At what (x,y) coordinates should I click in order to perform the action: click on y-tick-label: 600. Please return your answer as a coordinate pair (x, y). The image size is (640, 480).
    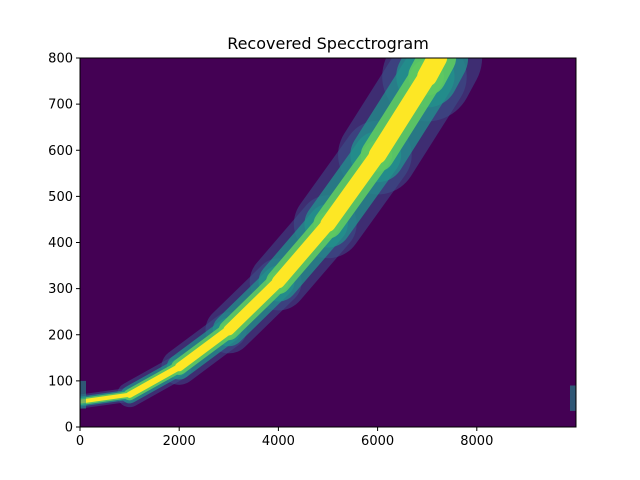
    Looking at the image, I should click on (60, 151).